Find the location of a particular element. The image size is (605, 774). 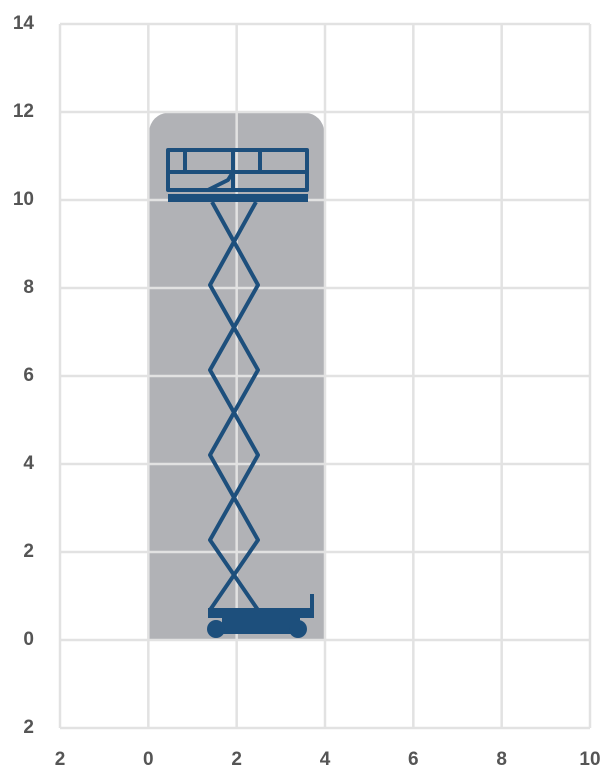

x-tick-label: 0 is located at coordinates (148, 759).